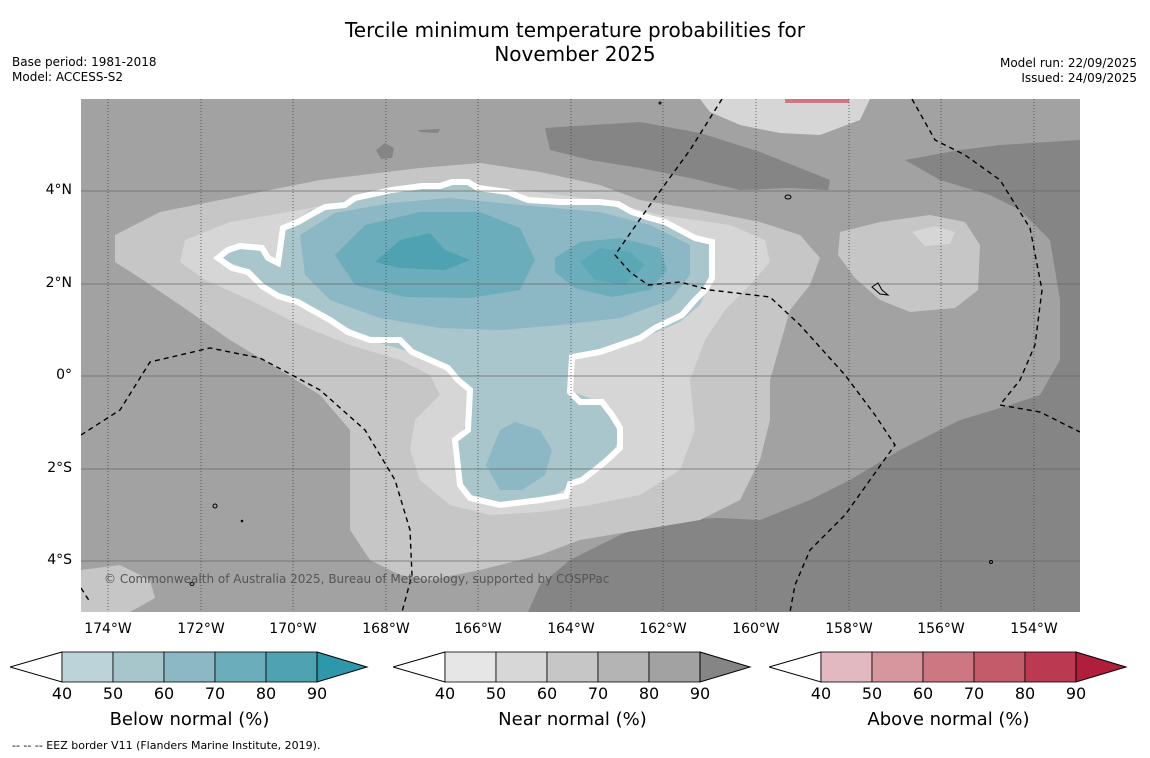  Describe the element at coordinates (58, 190) in the screenshot. I see `lat-tick-4n: 4°N` at that location.